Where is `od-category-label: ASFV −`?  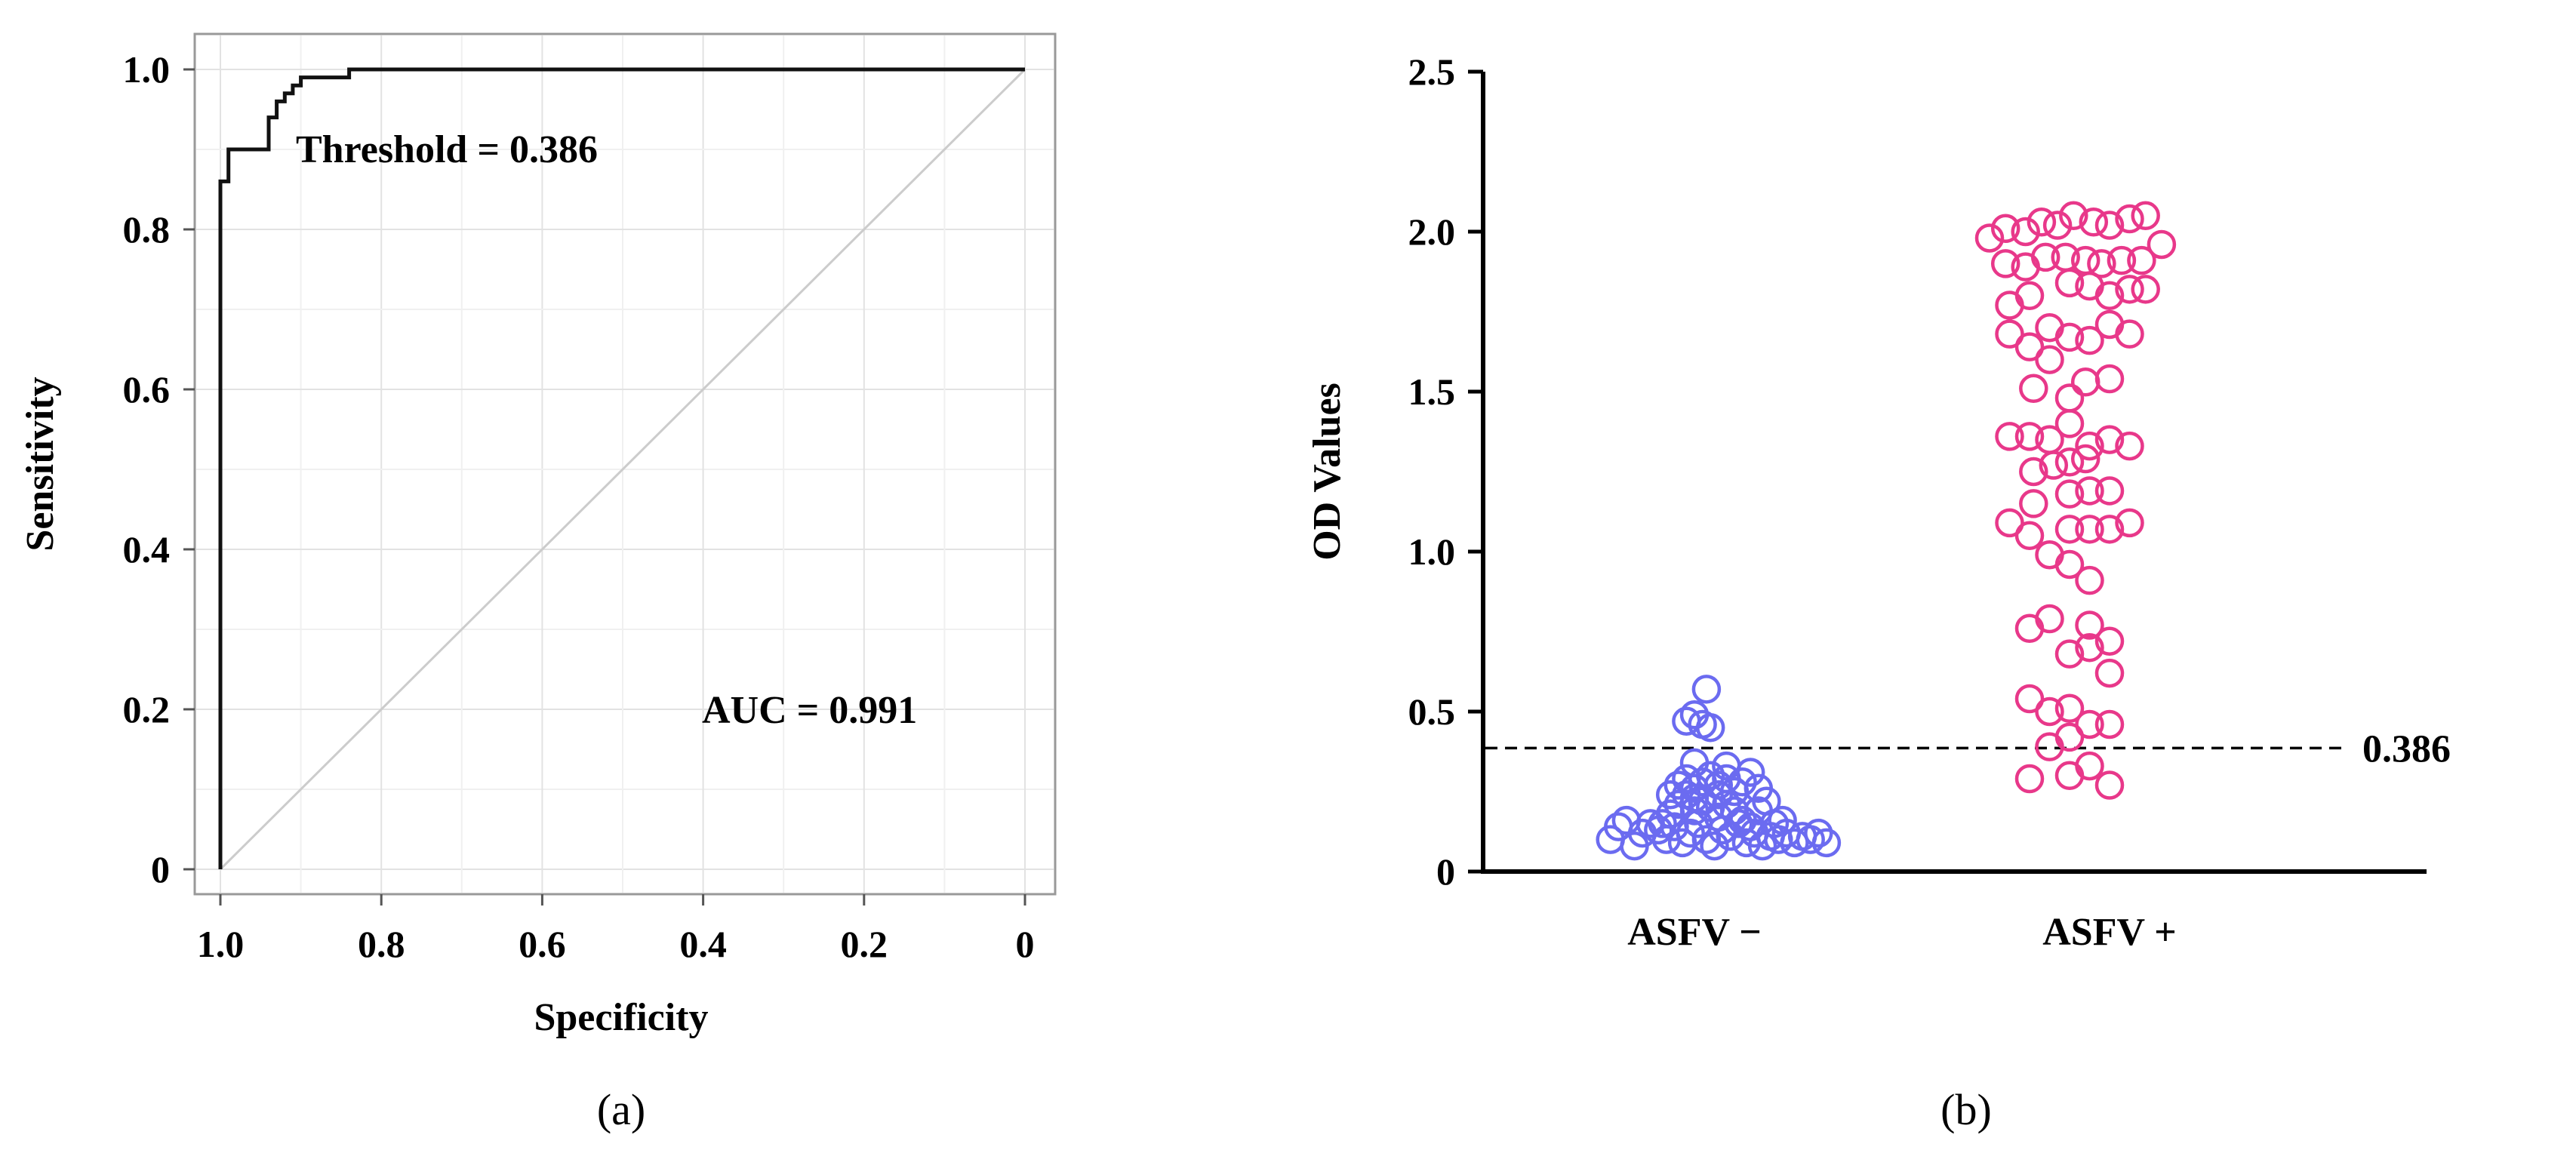 od-category-label: ASFV − is located at coordinates (1694, 933).